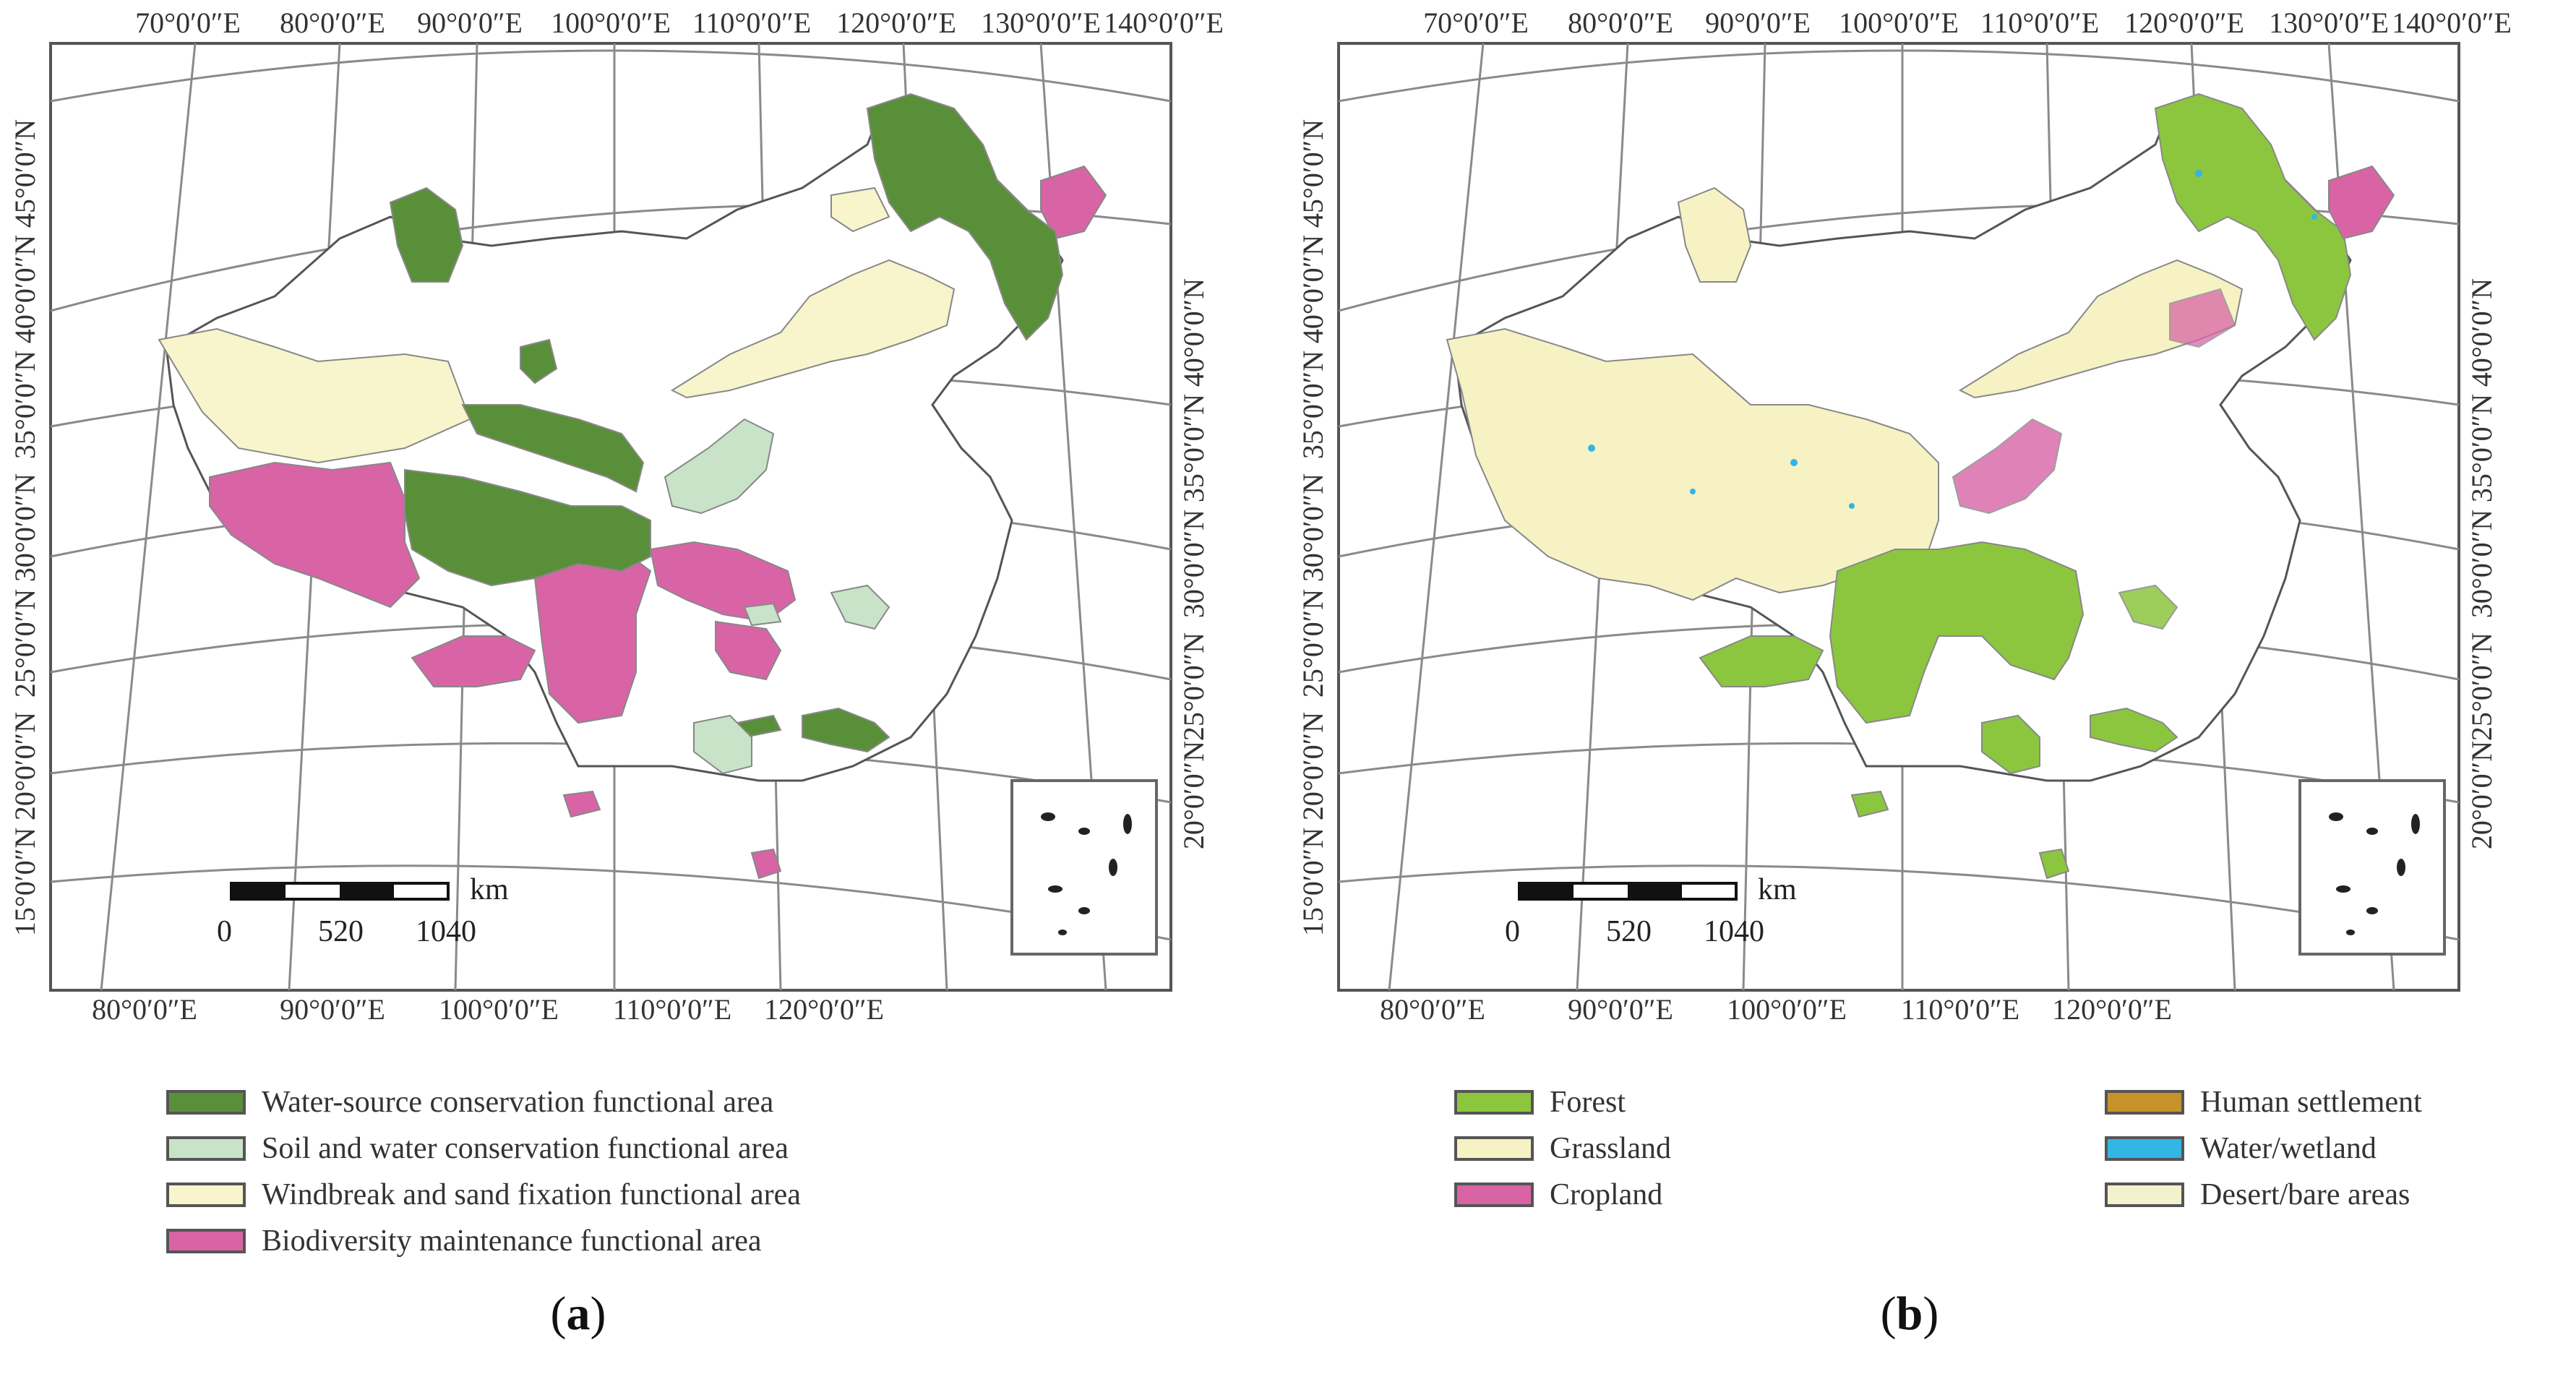 The width and height of the screenshot is (2576, 1382). What do you see at coordinates (25, 173) in the screenshot?
I see `left-tick-label: 45°0′0″N` at bounding box center [25, 173].